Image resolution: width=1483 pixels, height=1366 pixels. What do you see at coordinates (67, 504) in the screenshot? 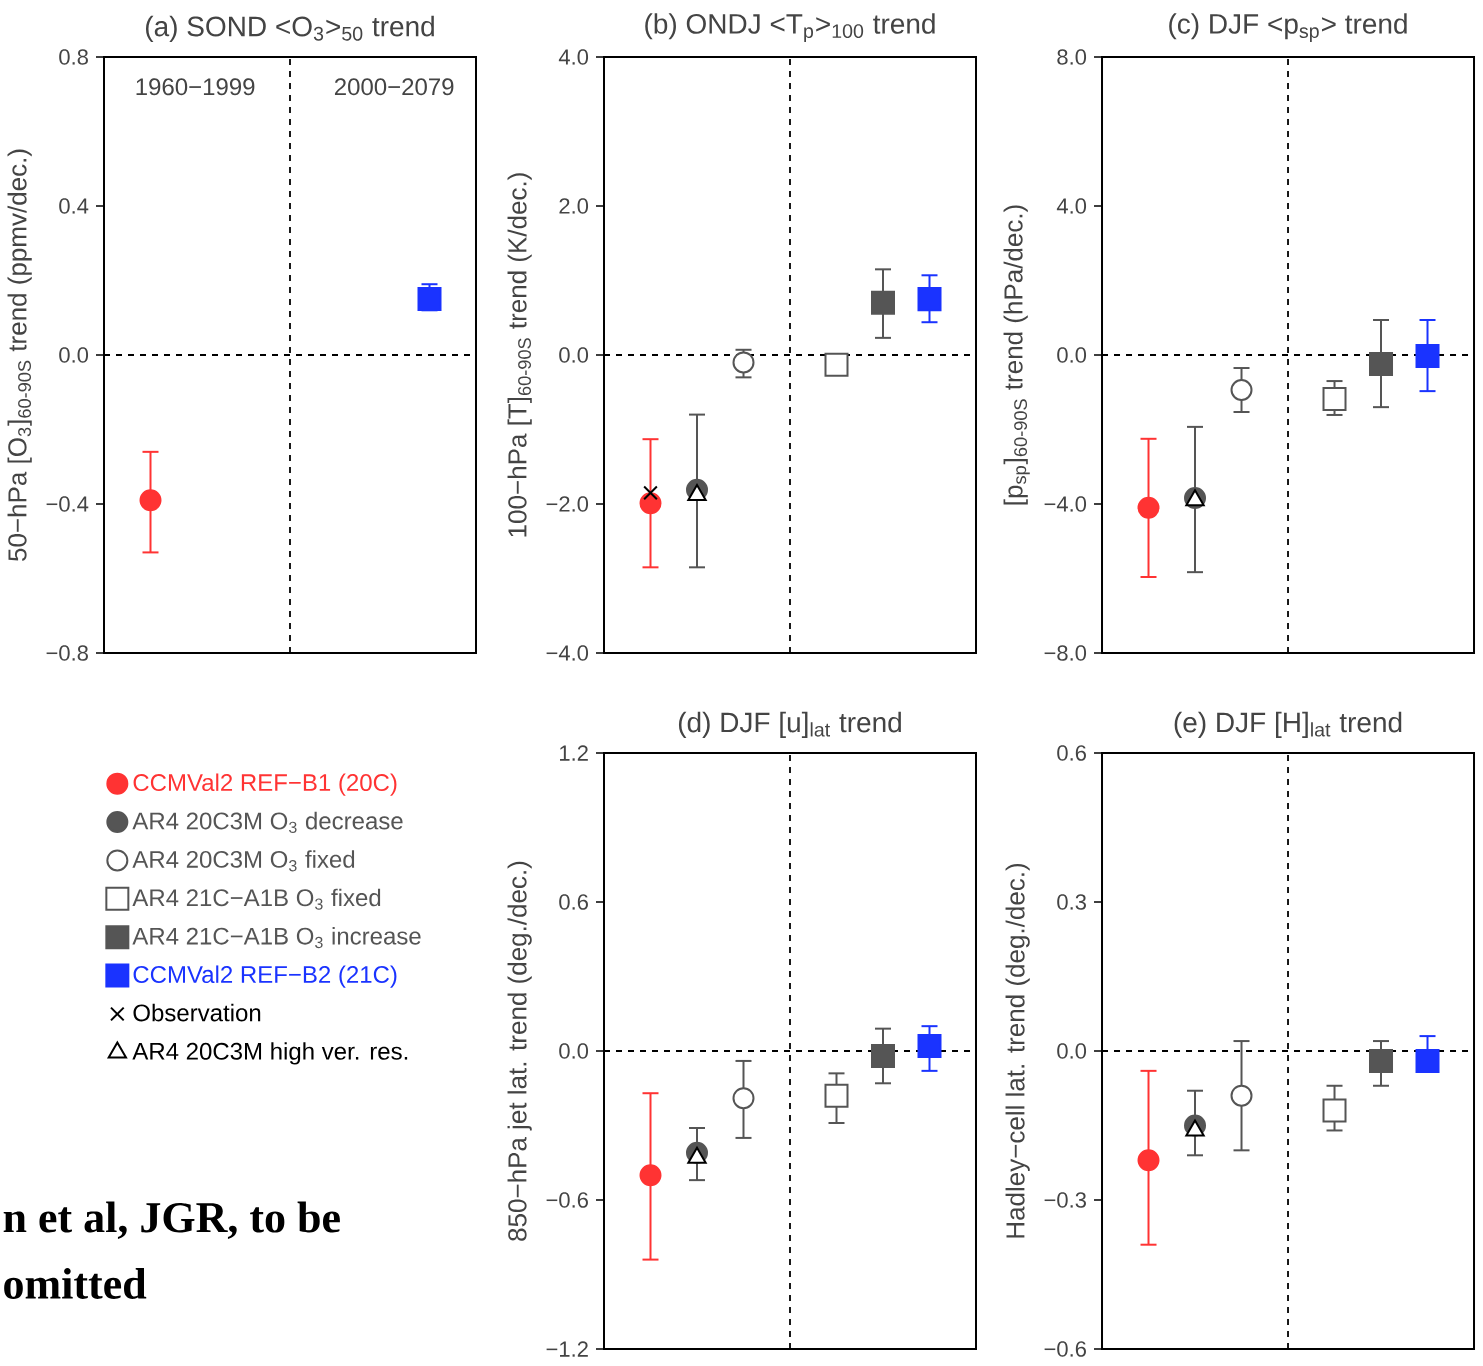
I see `y-tick-label: −0.4` at bounding box center [67, 504].